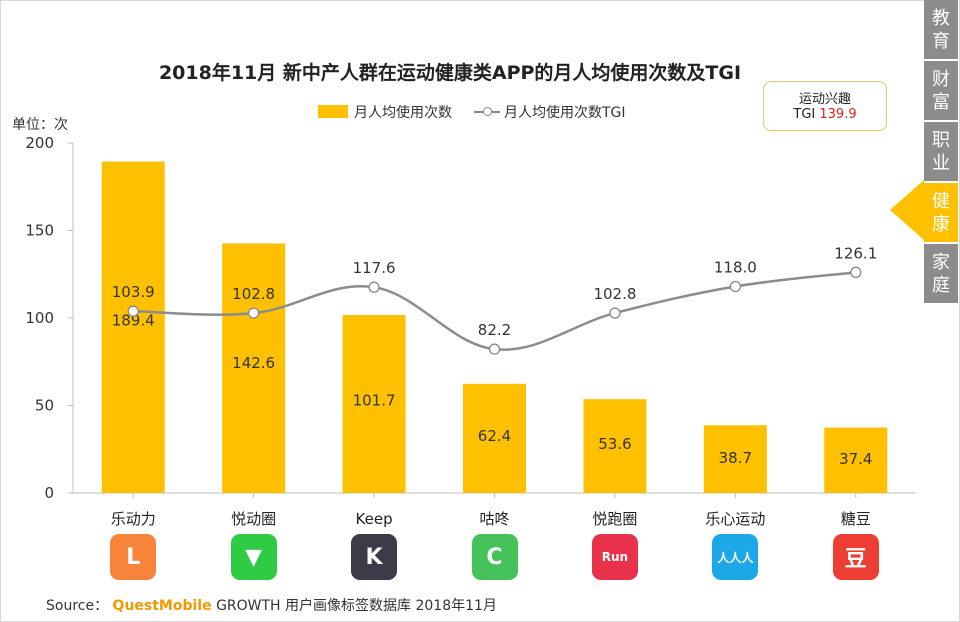 This screenshot has height=622, width=960. Describe the element at coordinates (941, 90) in the screenshot. I see `side-tab-1: 财富` at that location.